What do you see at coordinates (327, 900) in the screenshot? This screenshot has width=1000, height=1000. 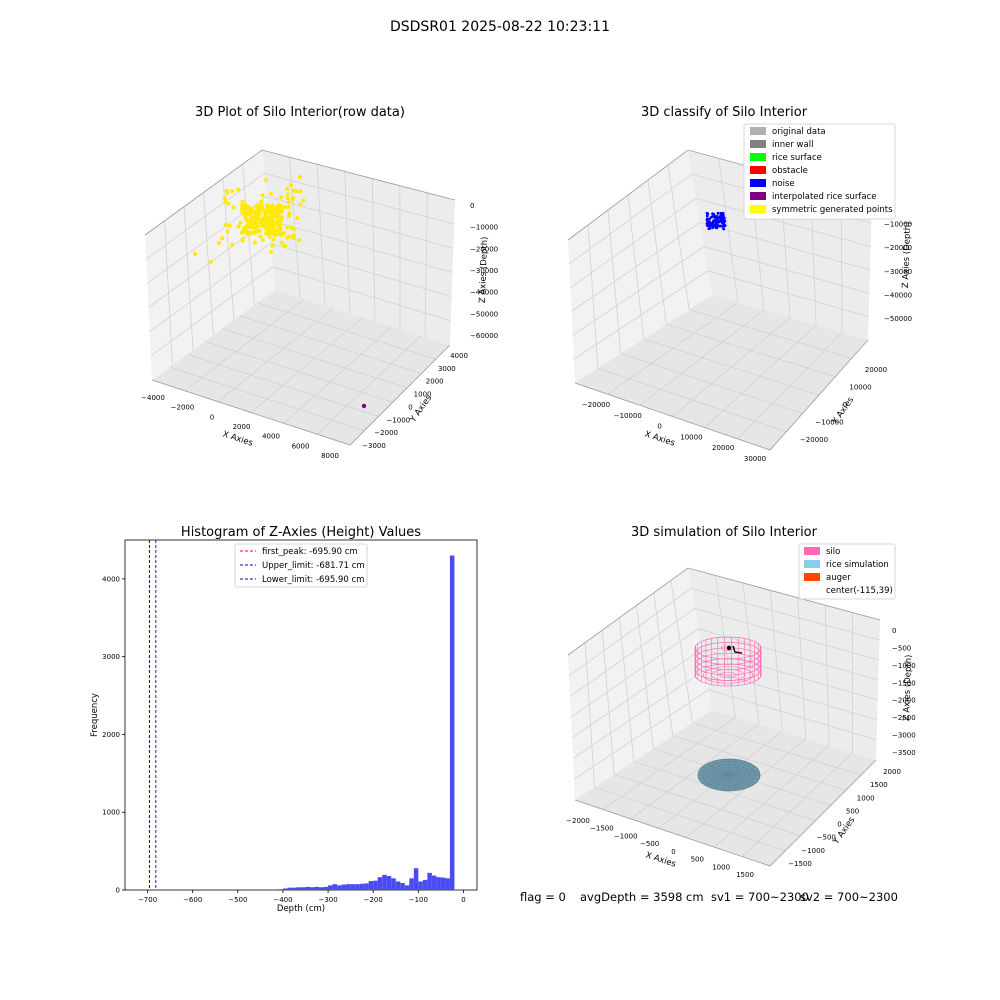 I see `x-tick-label: −300` at bounding box center [327, 900].